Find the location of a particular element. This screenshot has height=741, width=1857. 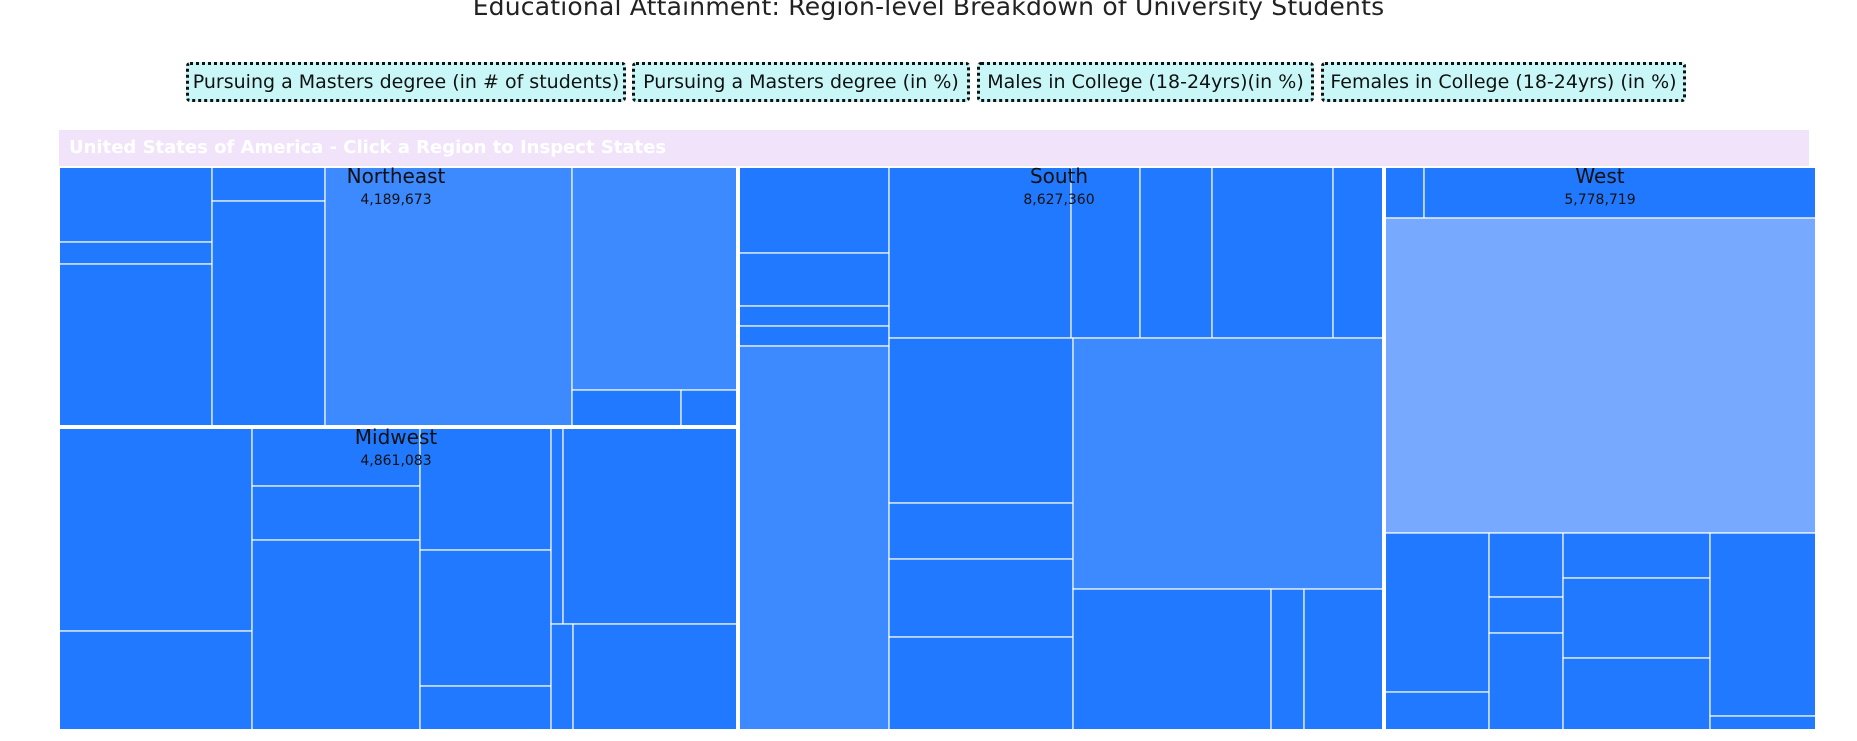

region-value-northeast: 4,189,673 is located at coordinates (395, 200).